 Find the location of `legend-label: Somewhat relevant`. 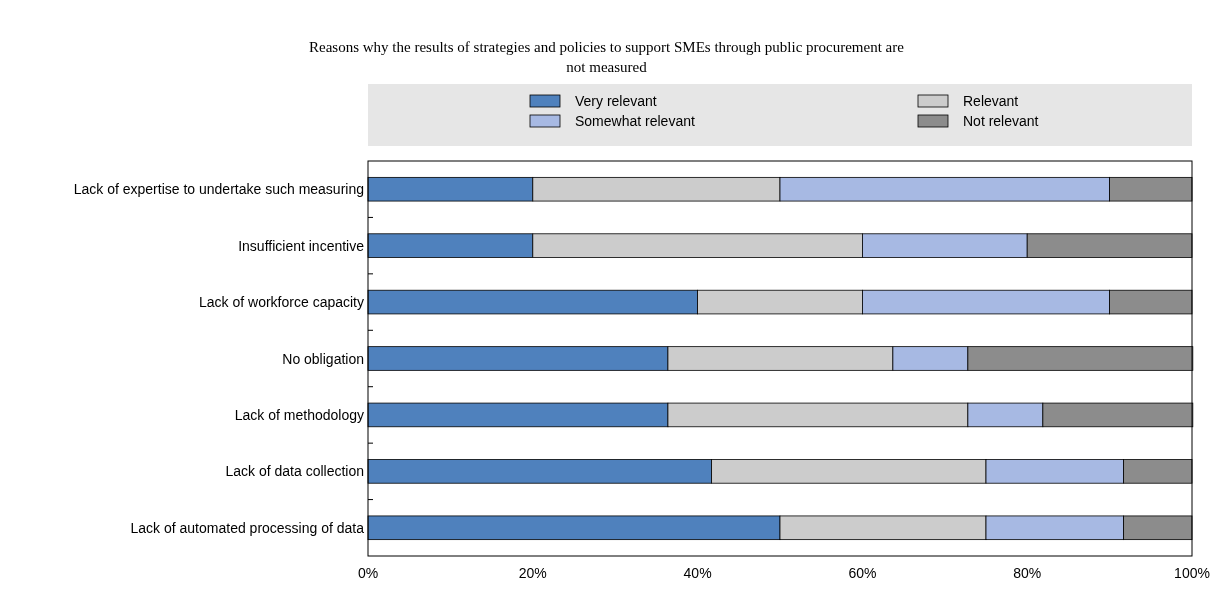

legend-label: Somewhat relevant is located at coordinates (635, 121).